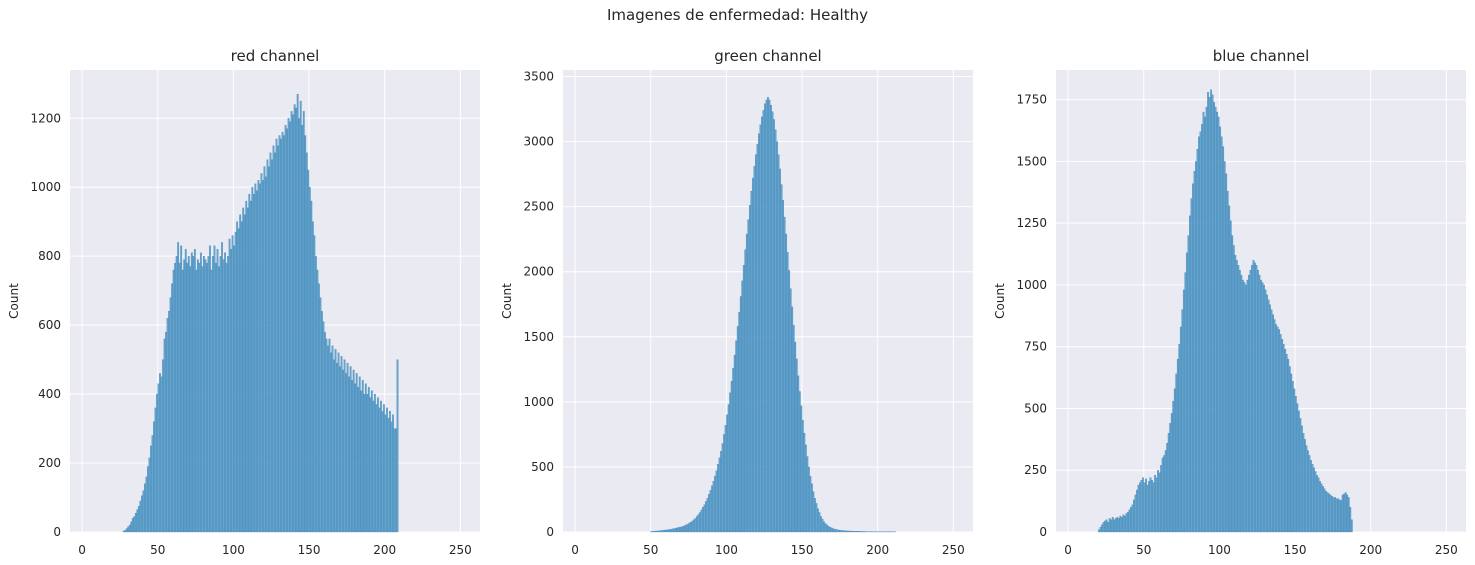 The width and height of the screenshot is (1475, 565). What do you see at coordinates (49, 394) in the screenshot?
I see `y-tick-label: 400` at bounding box center [49, 394].